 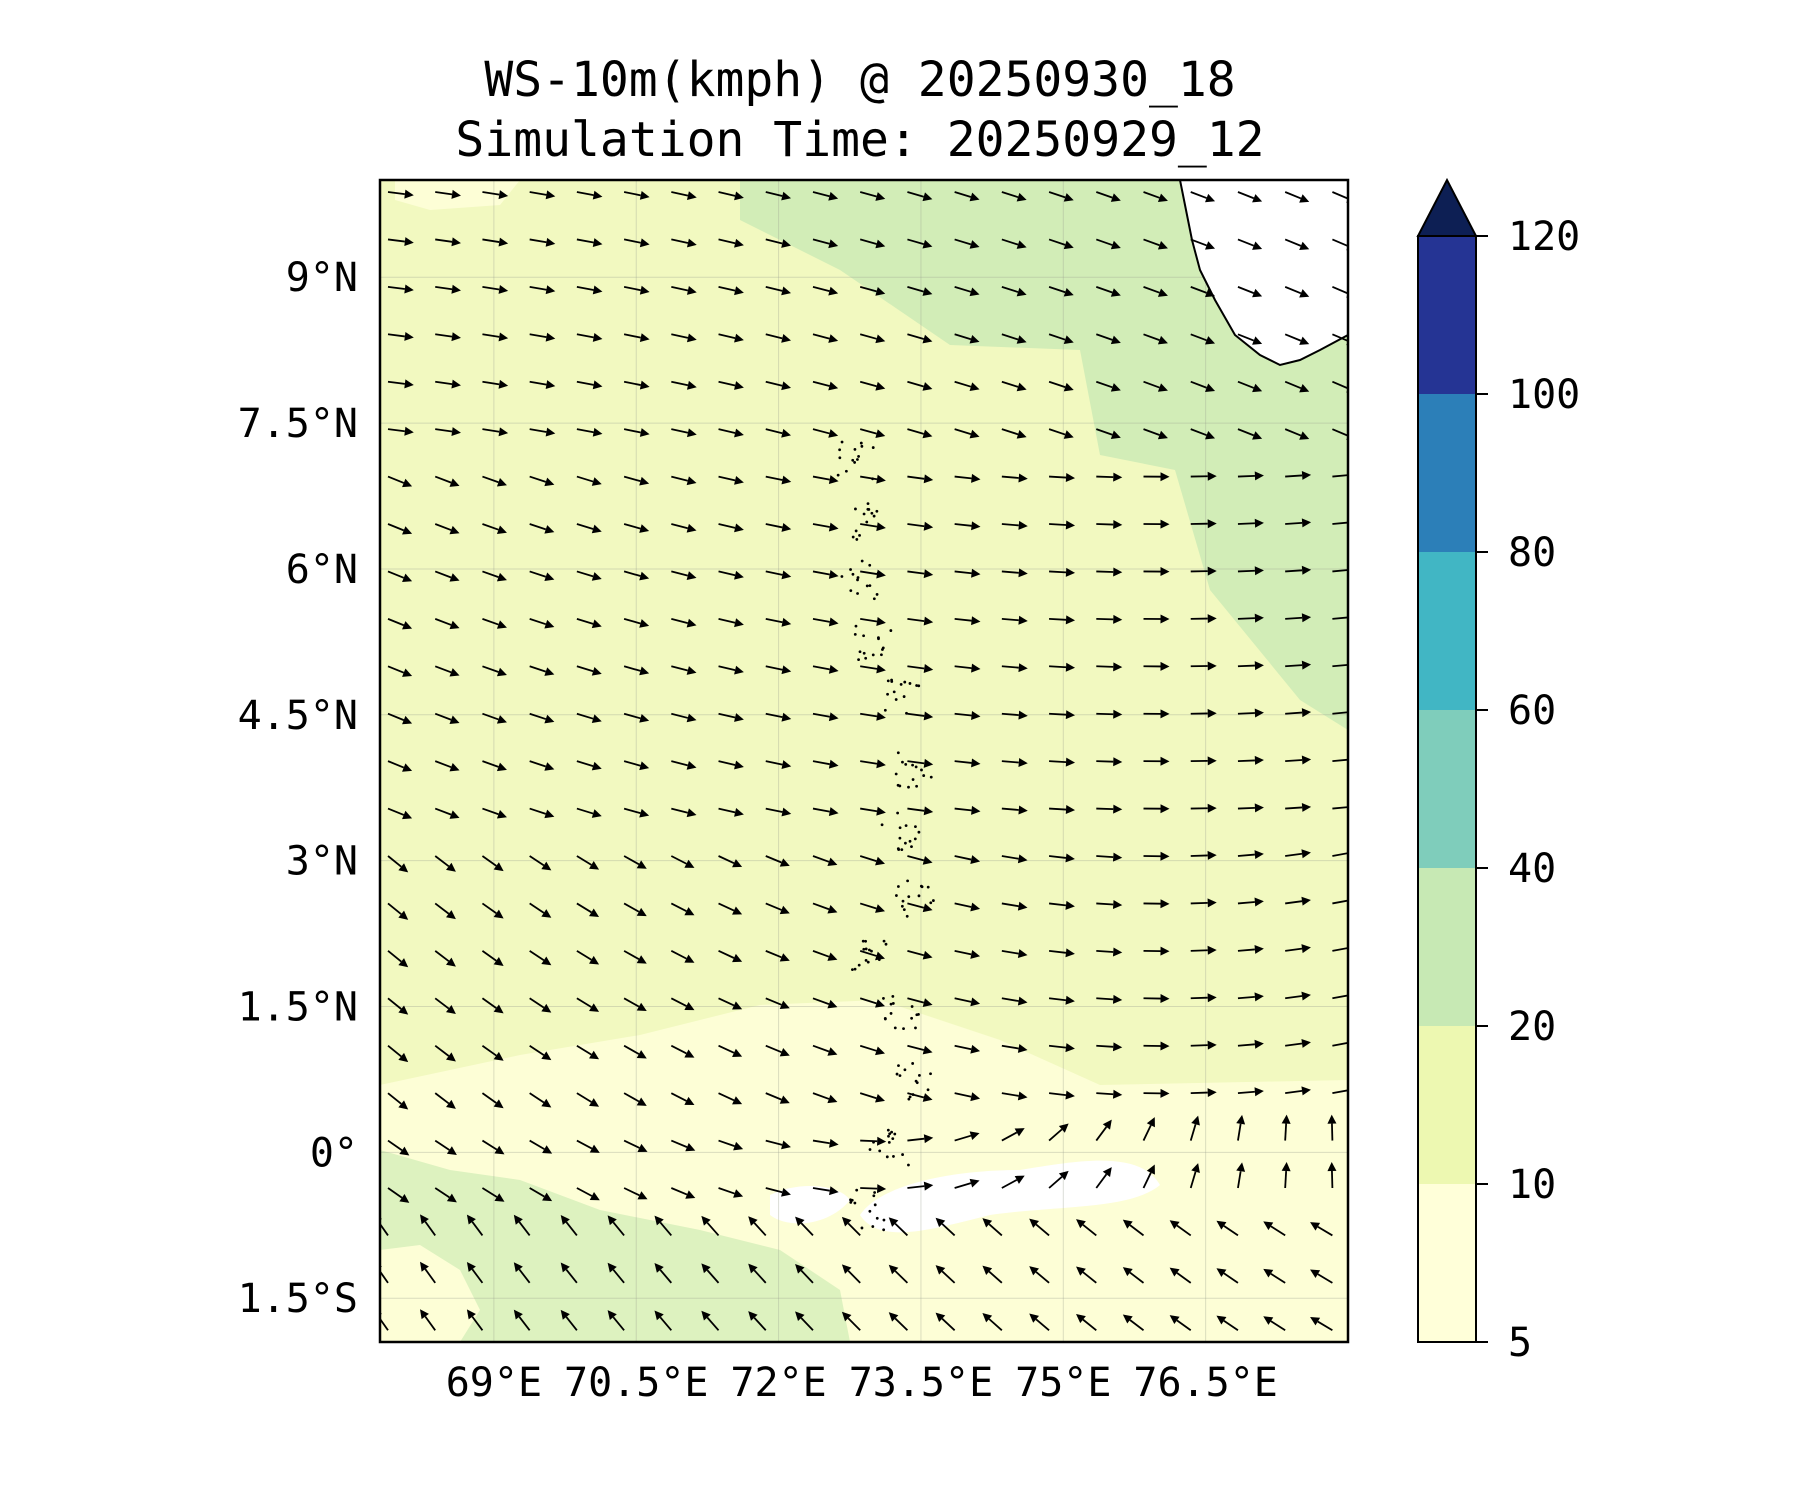 I want to click on lat-tick-label: 7.5°N, so click(x=298, y=424).